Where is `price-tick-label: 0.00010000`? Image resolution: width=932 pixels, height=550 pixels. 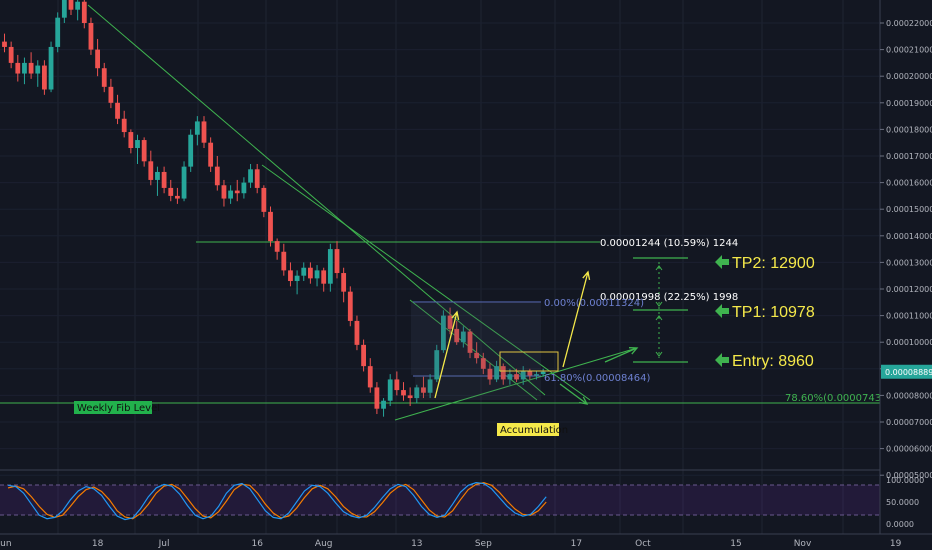 price-tick-label: 0.00010000 is located at coordinates (909, 342).